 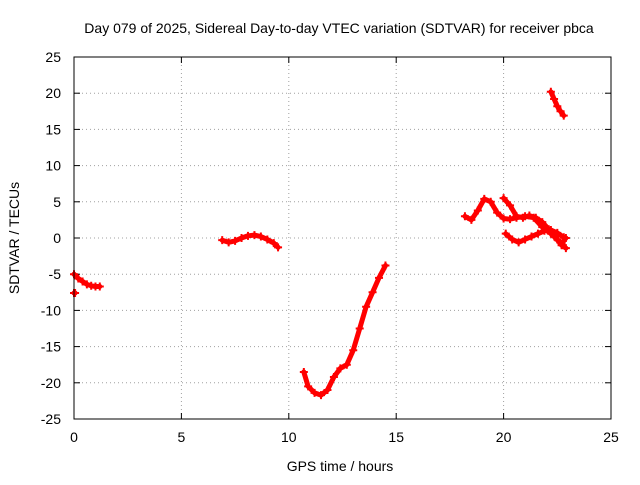 What do you see at coordinates (55, 274) in the screenshot?
I see `y-tick-label: -5` at bounding box center [55, 274].